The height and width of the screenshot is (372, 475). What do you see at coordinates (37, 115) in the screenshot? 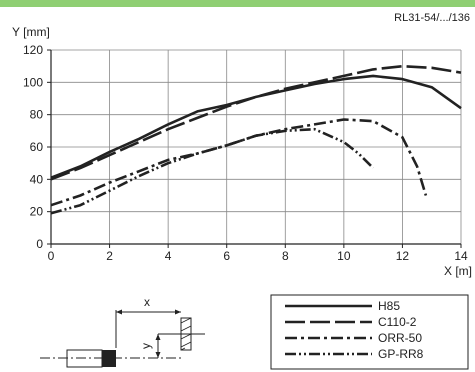
I see `y-tick-label: 80` at bounding box center [37, 115].